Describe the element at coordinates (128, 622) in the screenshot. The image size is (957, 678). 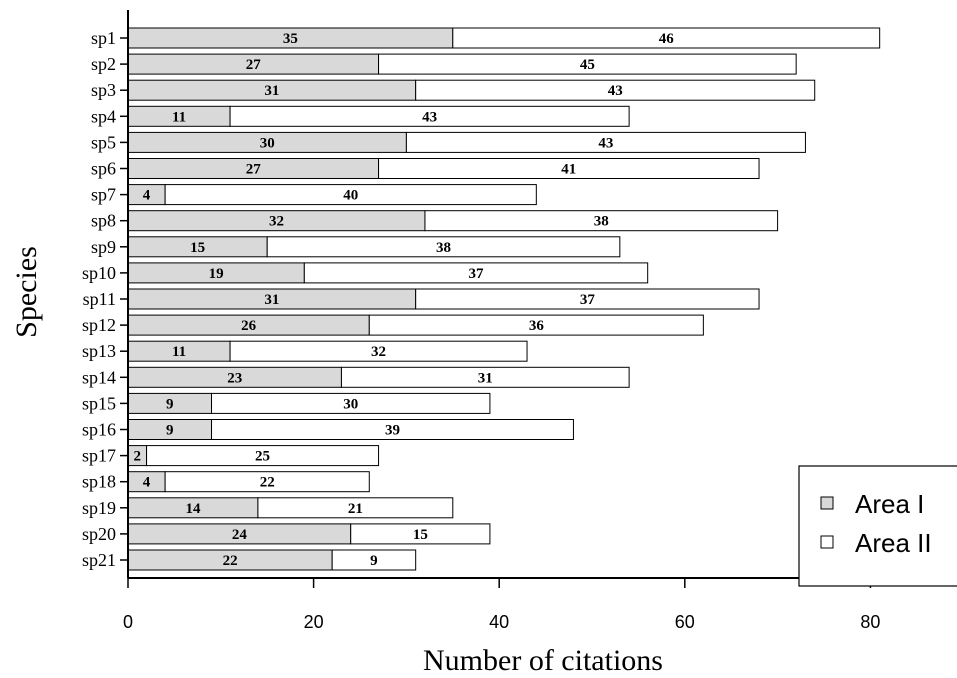
I see `x-tick-label: 0` at that location.